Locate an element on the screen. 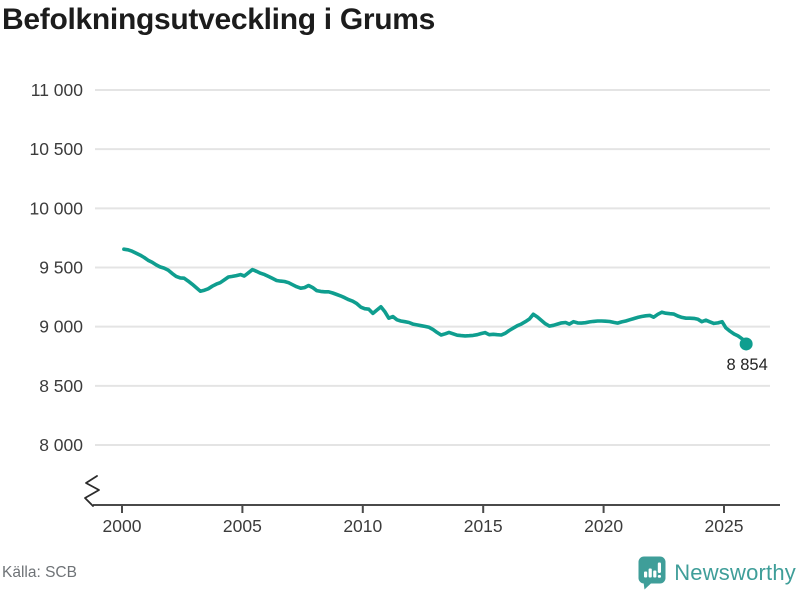 The height and width of the screenshot is (600, 800). x-axis-label: 2020 is located at coordinates (603, 526).